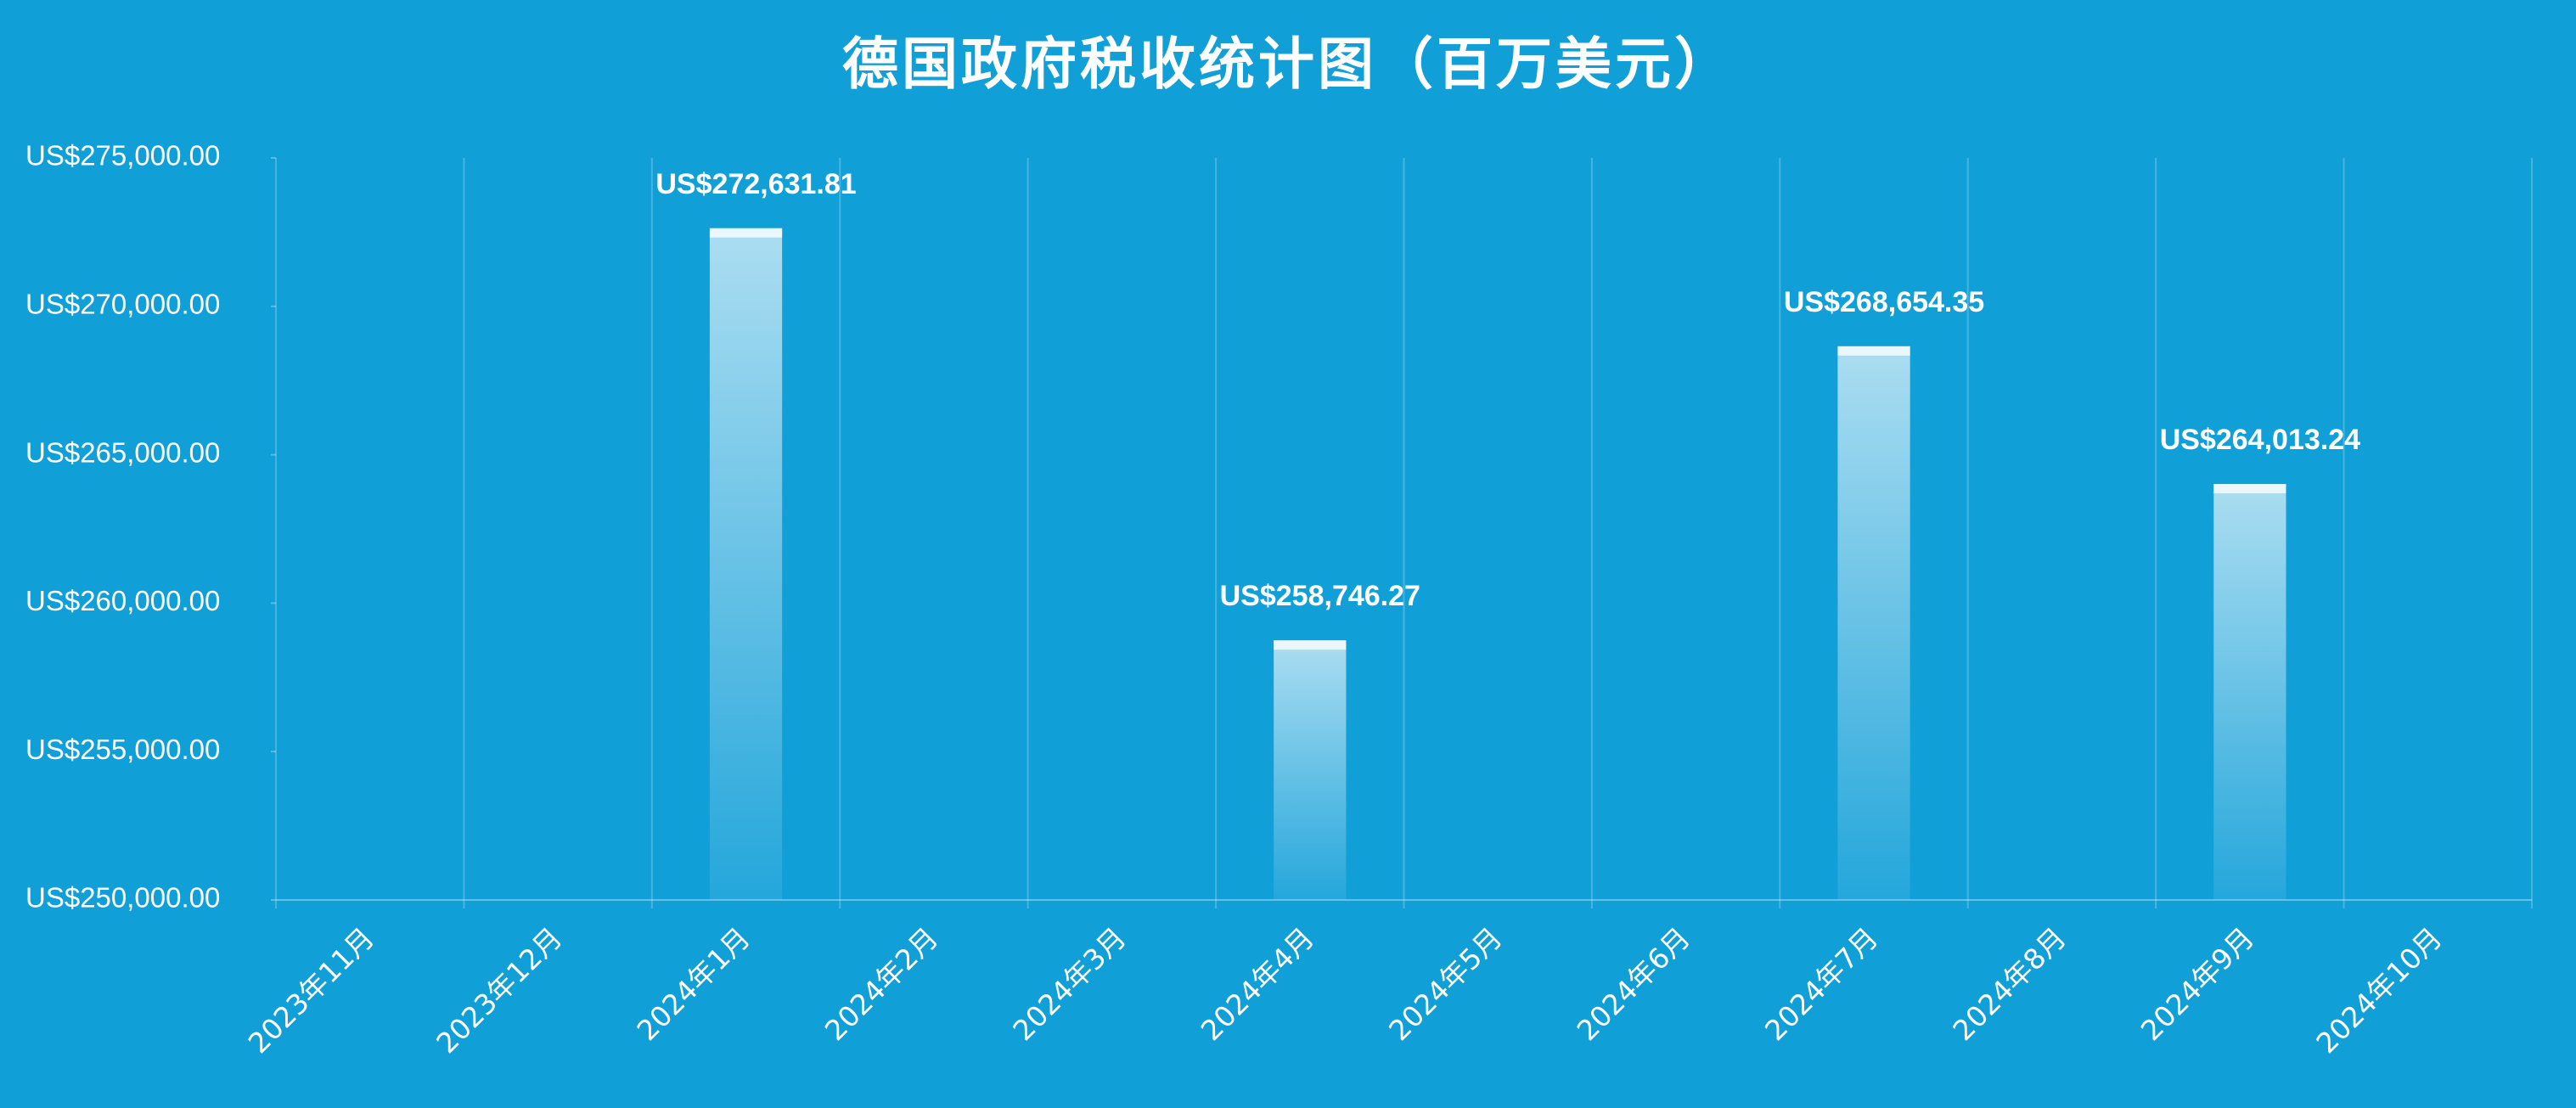 The width and height of the screenshot is (2576, 1108). I want to click on y-tick-label: US$255,000.00, so click(122, 750).